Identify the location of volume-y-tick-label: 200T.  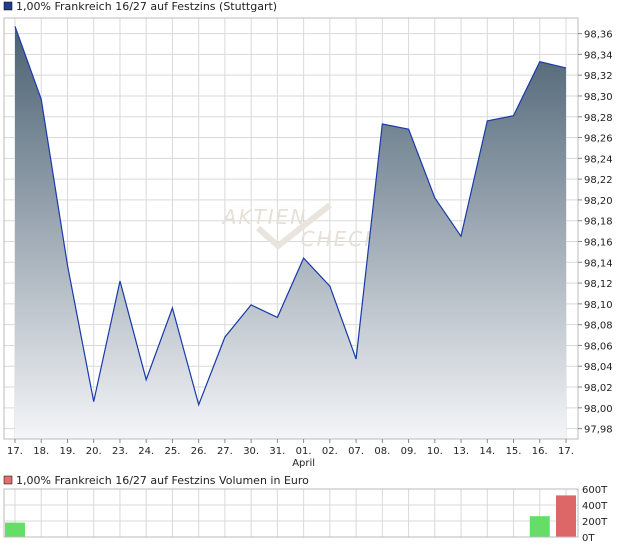
(595, 522).